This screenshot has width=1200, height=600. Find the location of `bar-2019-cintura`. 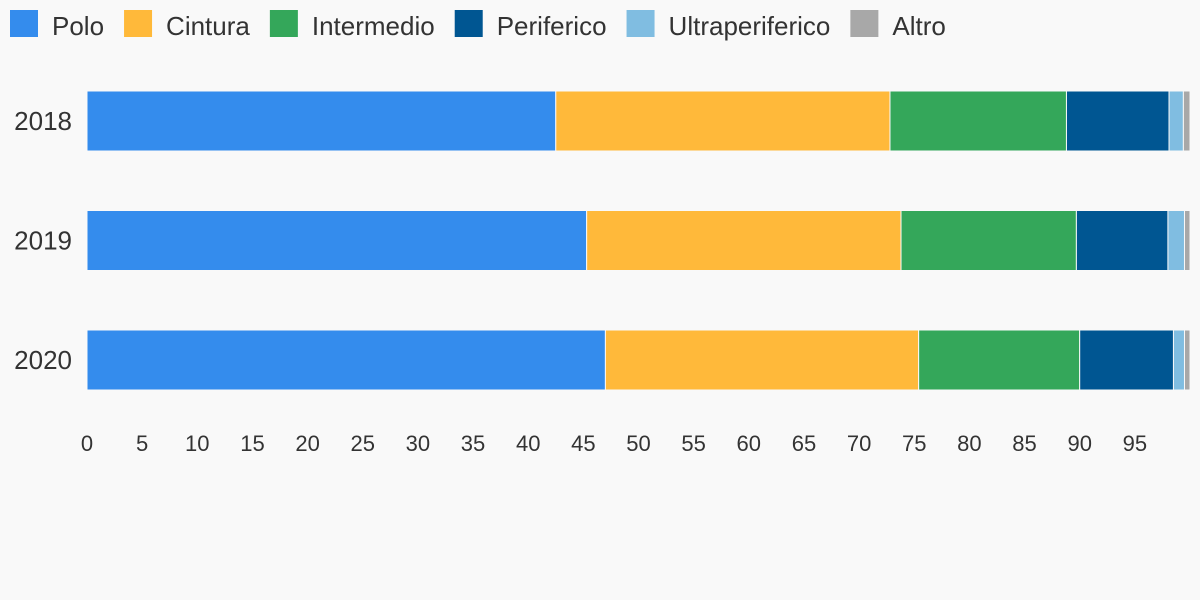

bar-2019-cintura is located at coordinates (744, 240).